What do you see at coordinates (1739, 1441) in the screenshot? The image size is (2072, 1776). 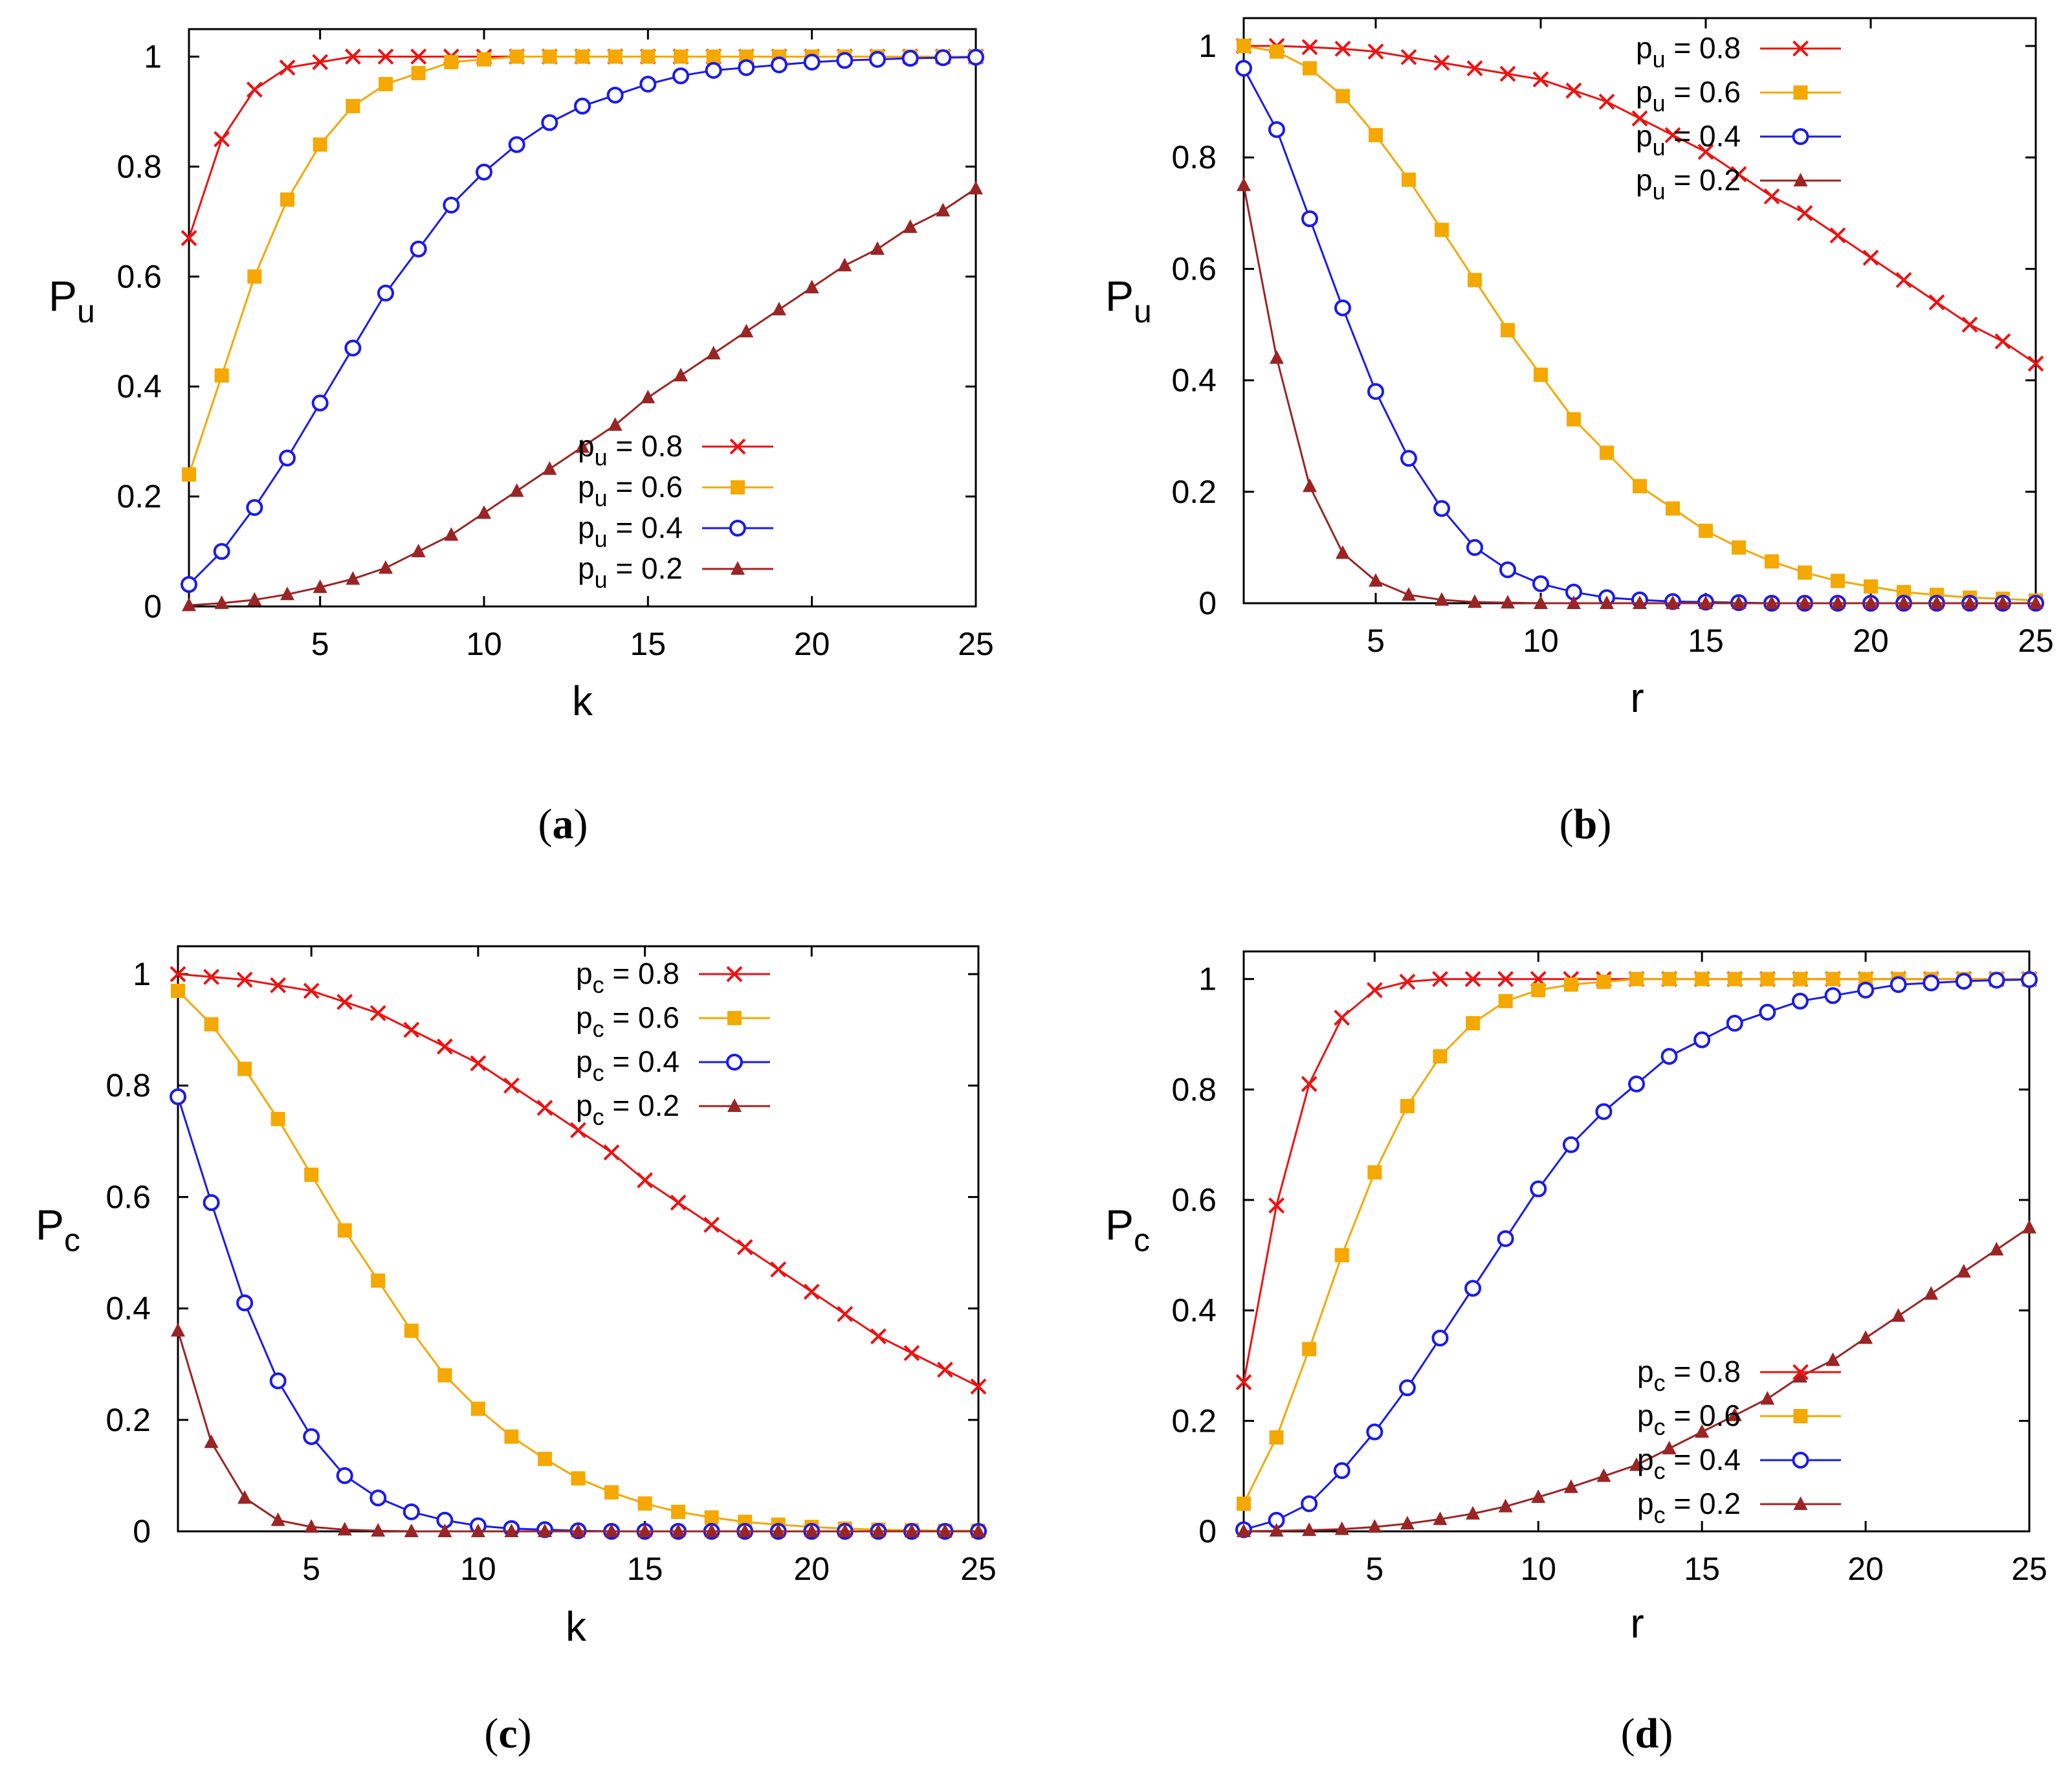 I see `legend: pc = 0.8pc = 0.6pc = 0.4pc = 0.2` at bounding box center [1739, 1441].